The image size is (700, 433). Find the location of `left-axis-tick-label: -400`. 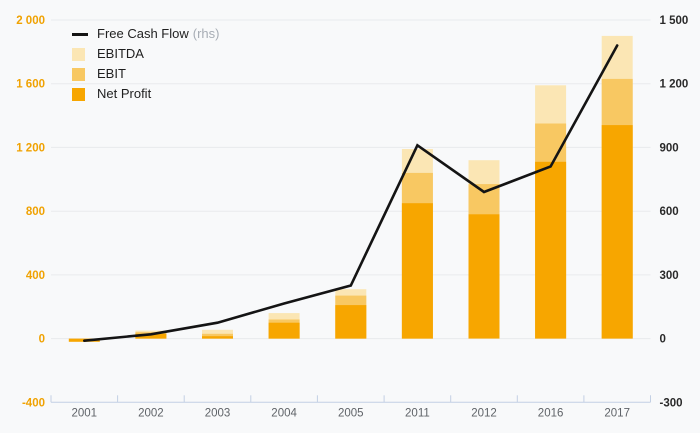

left-axis-tick-label: -400 is located at coordinates (33, 403).